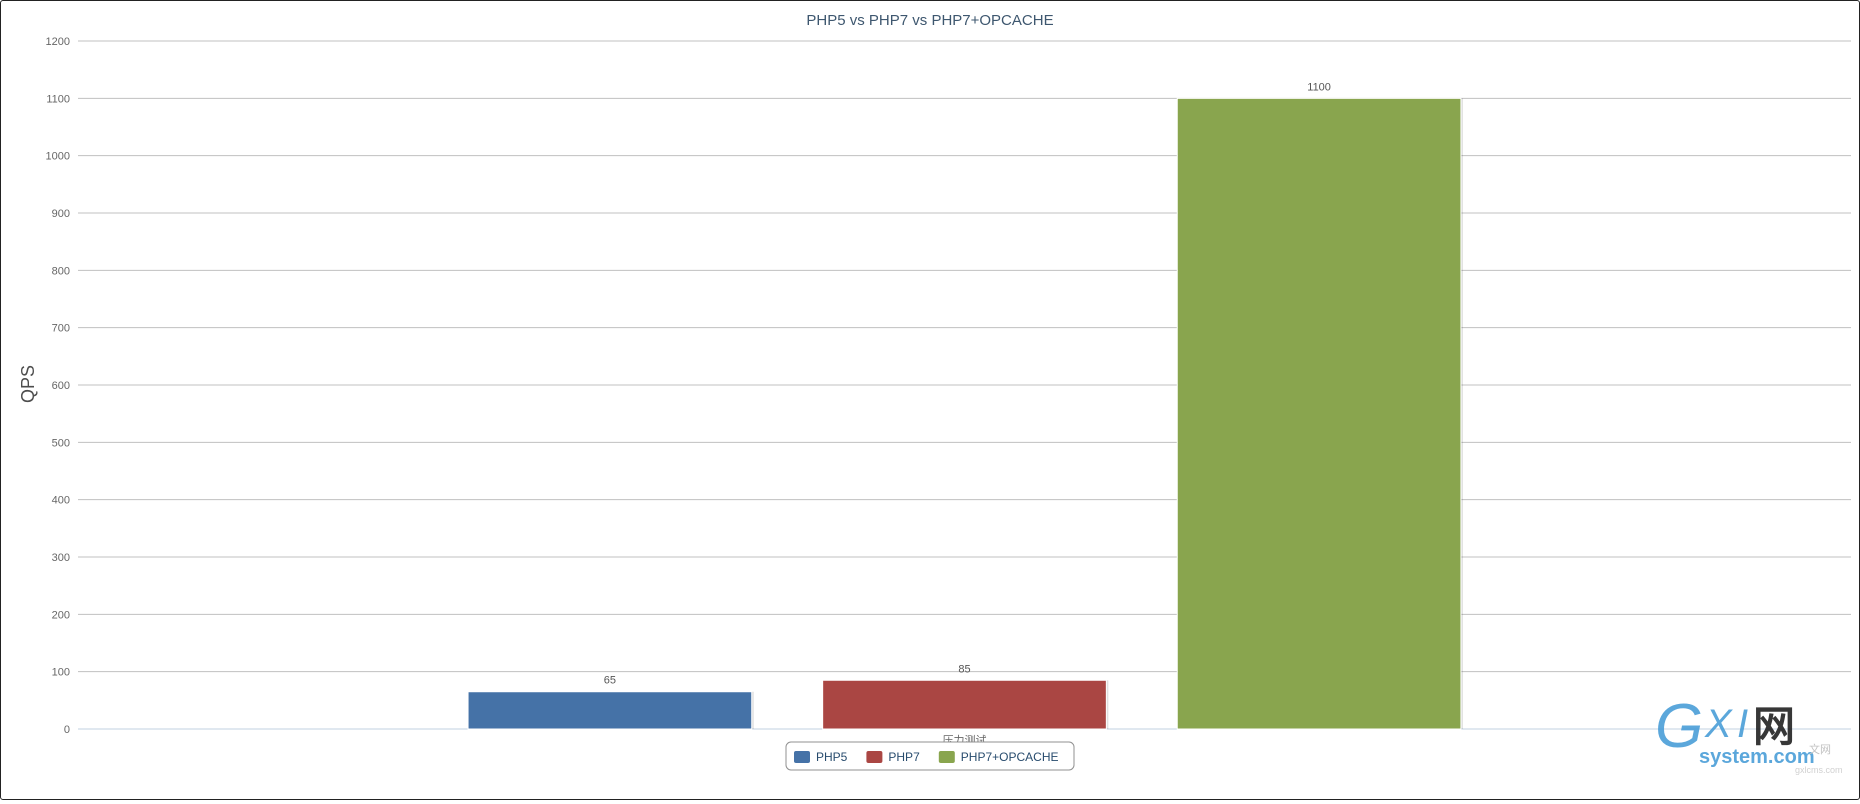 The width and height of the screenshot is (1860, 804). What do you see at coordinates (1819, 770) in the screenshot?
I see `svg-text: gxlcms.com` at bounding box center [1819, 770].